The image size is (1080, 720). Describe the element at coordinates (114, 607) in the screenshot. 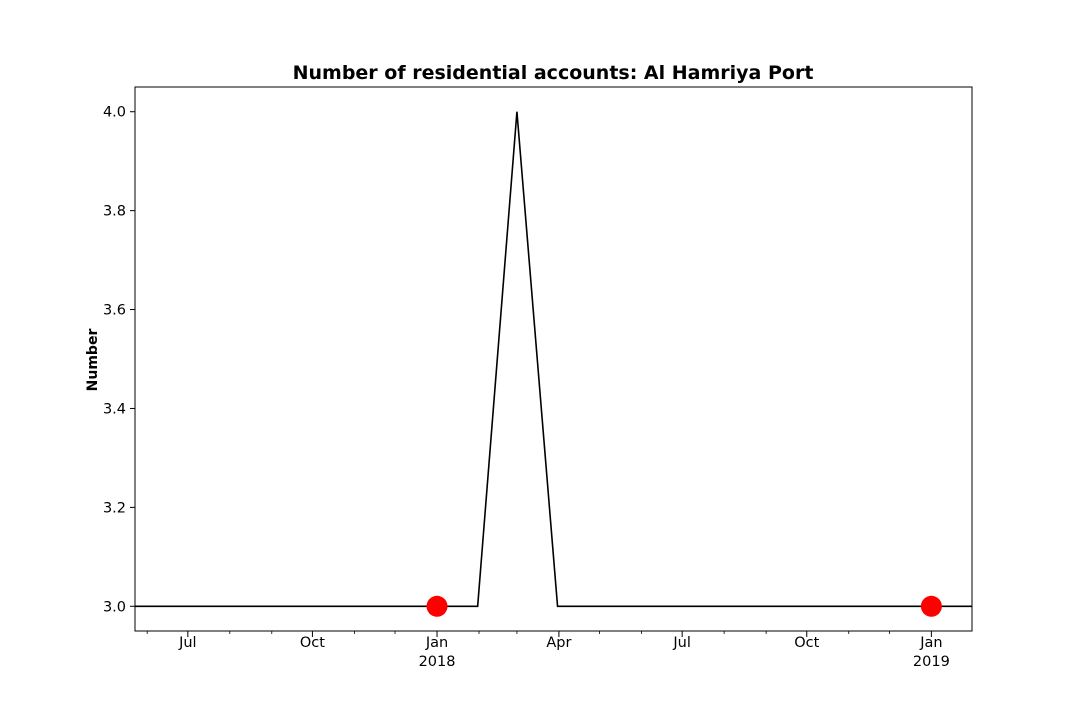

I see `y-tick-label: 3.0` at that location.